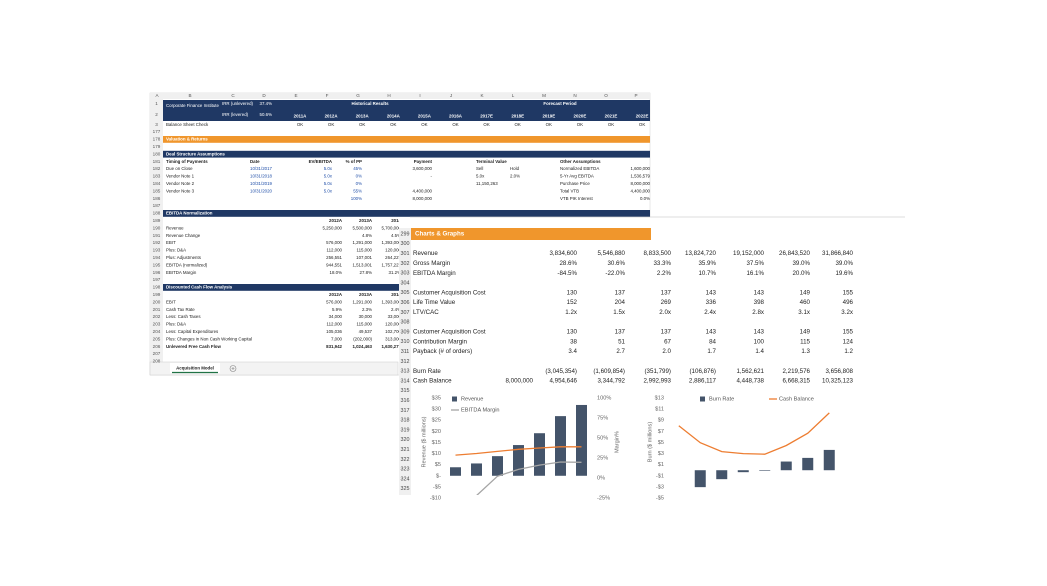 The image size is (1047, 586). I want to click on row-label: Cash Tax Rate, so click(180, 309).